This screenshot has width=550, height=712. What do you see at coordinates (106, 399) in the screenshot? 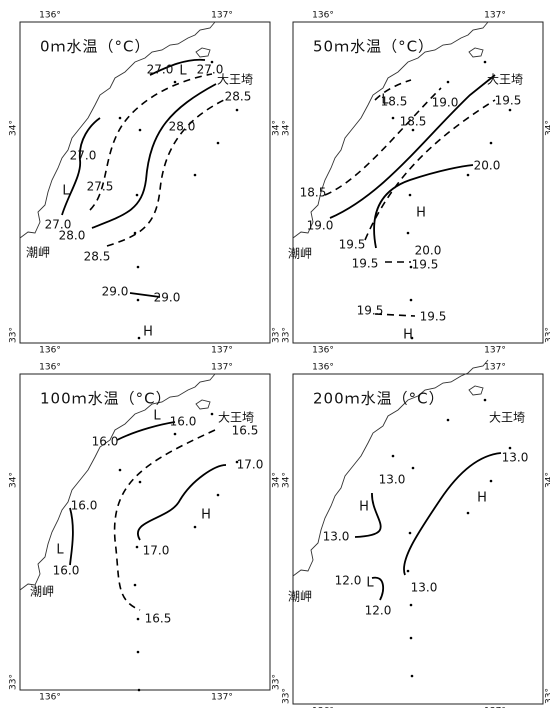
I see `panel-title: 100ｍ水温（°C）` at bounding box center [106, 399].